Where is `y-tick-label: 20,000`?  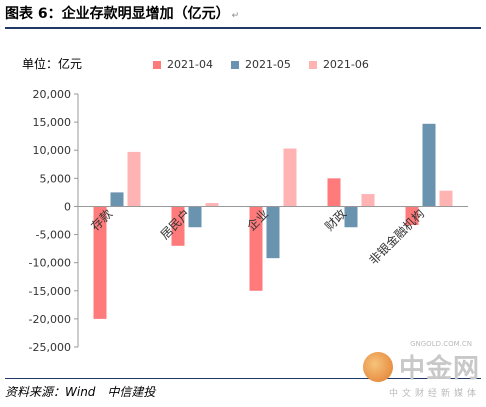
y-tick-label: 20,000 is located at coordinates (52, 94).